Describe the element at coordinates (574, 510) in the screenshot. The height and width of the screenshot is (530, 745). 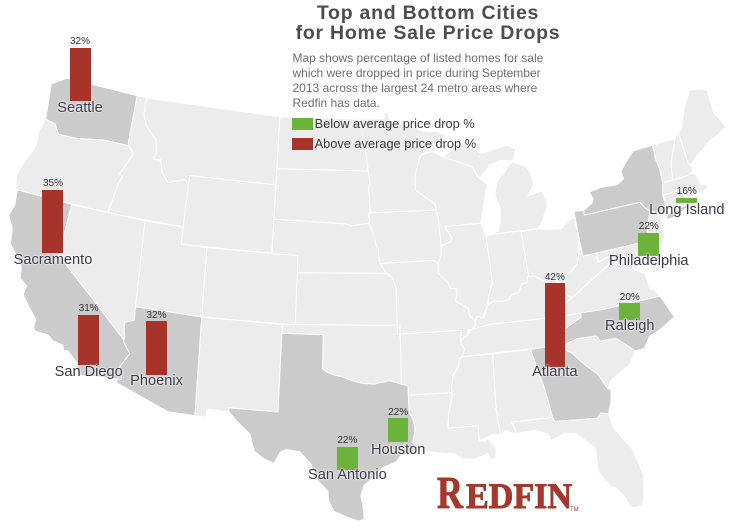
I see `svg-text: TM` at that location.